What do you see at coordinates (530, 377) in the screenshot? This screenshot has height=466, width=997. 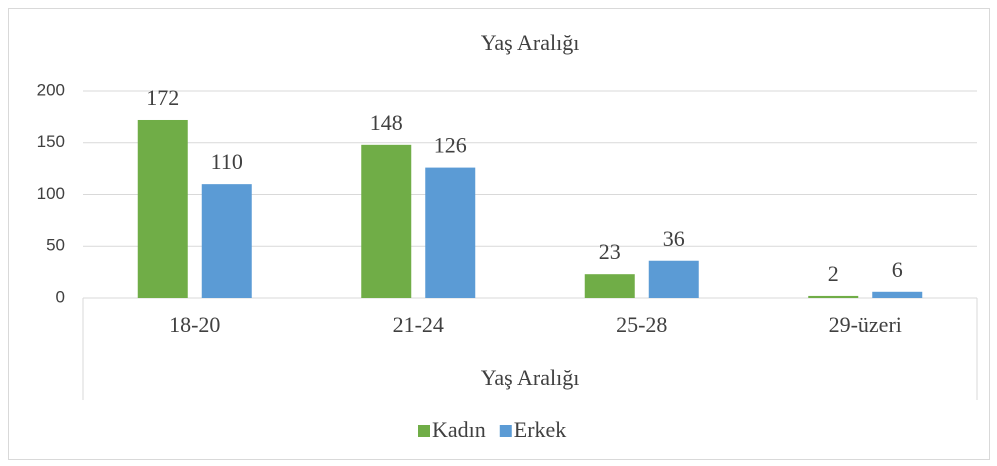 I see `x-axis-title: Yaş Aralığı` at bounding box center [530, 377].